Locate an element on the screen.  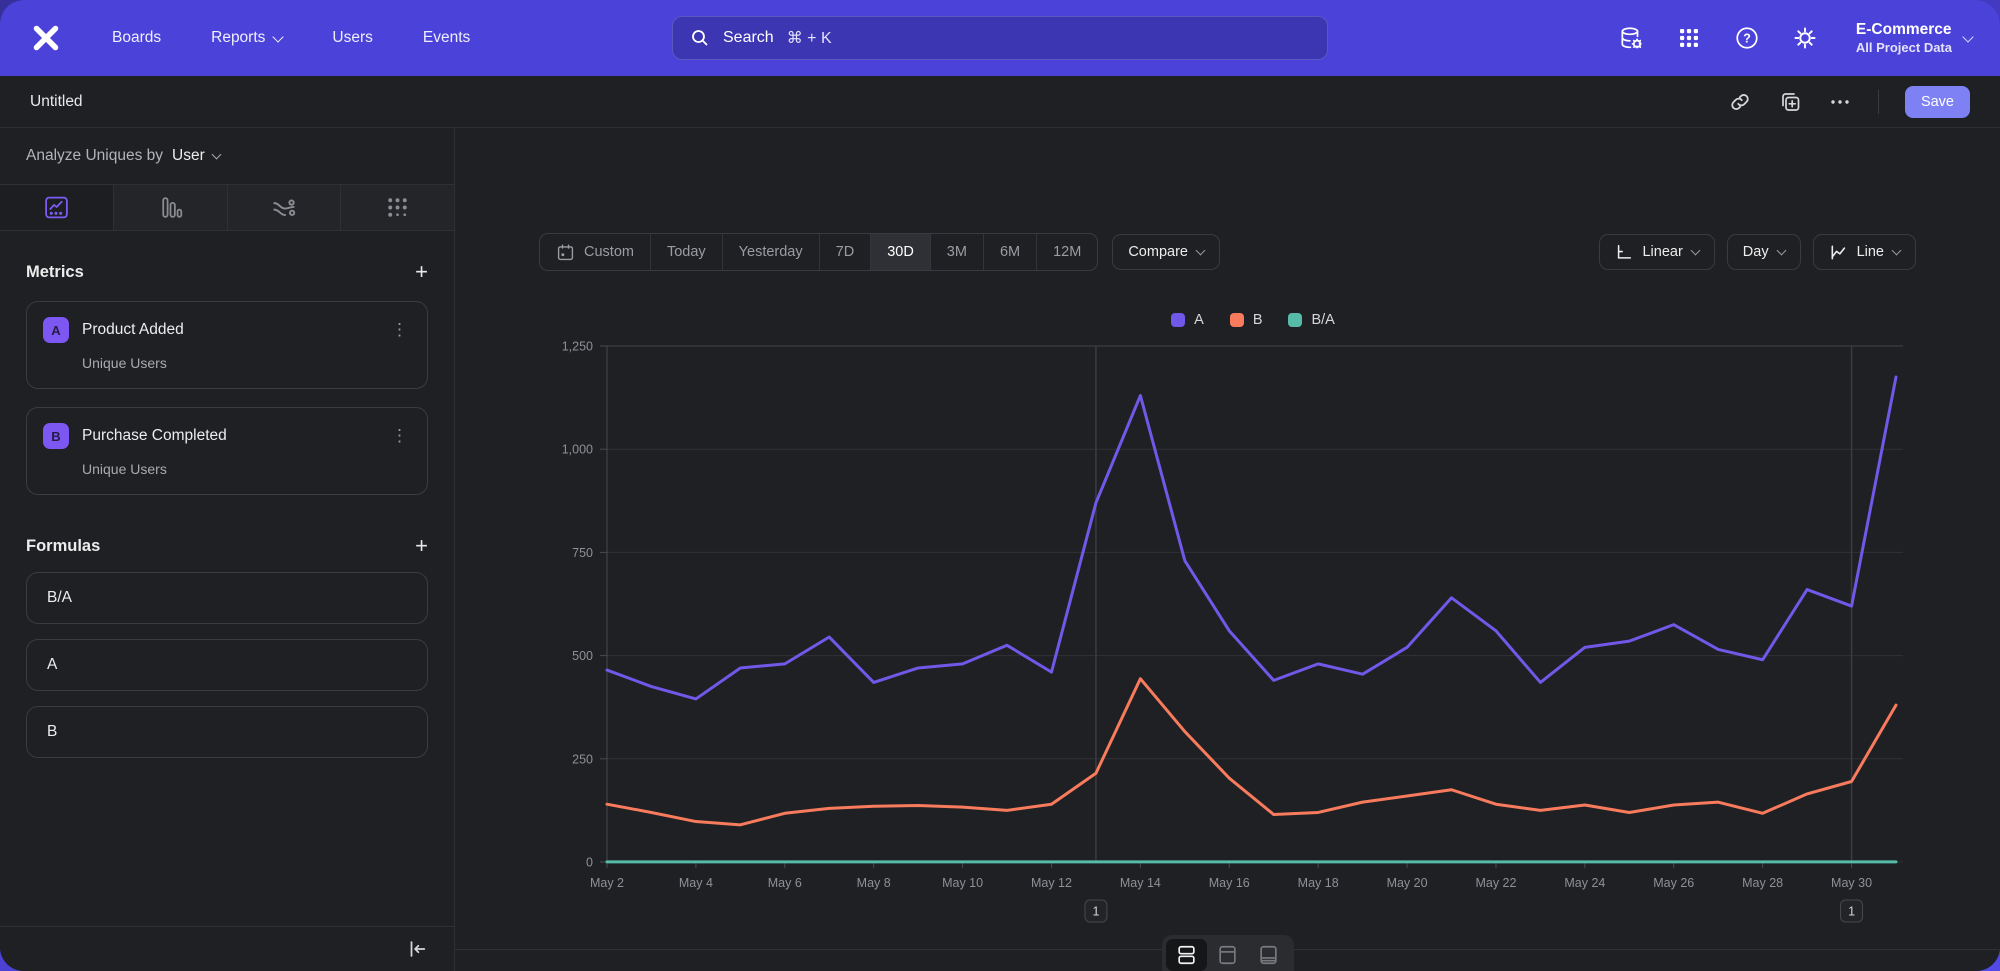
help-icon: ? is located at coordinates (1747, 38).